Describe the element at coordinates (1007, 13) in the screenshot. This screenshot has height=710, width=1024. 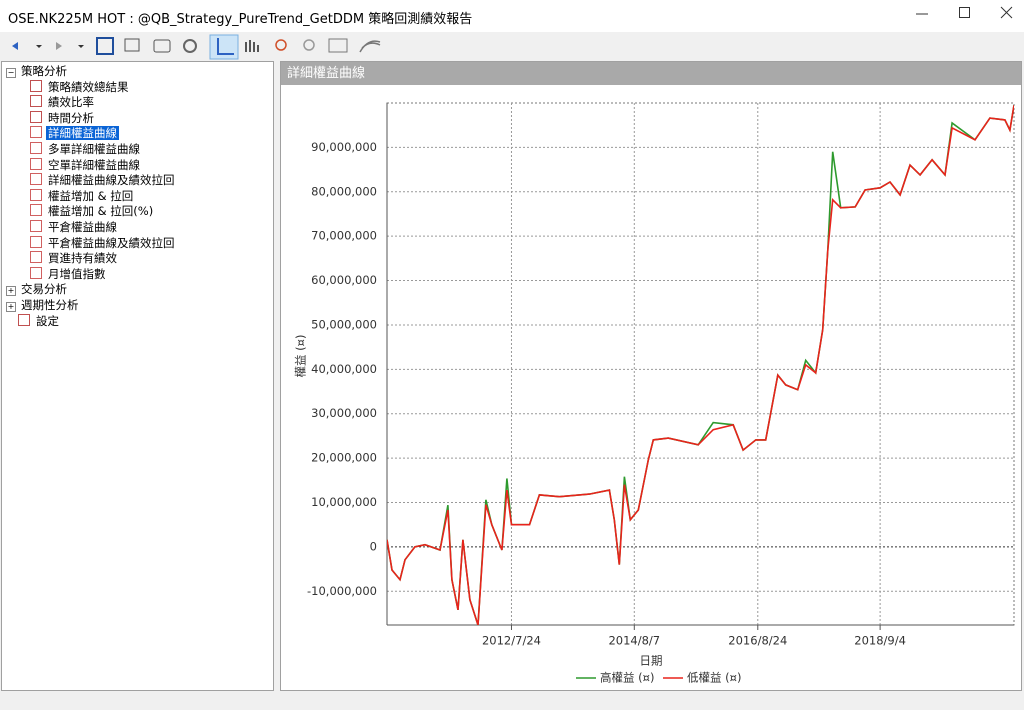
I see `close-button` at that location.